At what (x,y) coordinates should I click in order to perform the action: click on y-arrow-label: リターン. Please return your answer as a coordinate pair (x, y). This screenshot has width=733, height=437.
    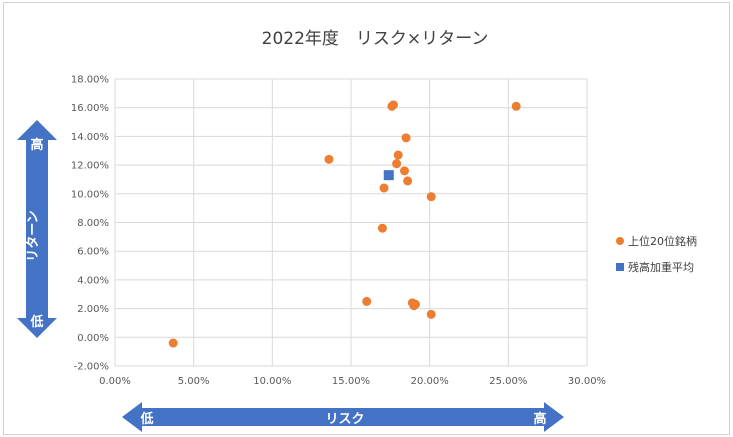
    Looking at the image, I should click on (33, 235).